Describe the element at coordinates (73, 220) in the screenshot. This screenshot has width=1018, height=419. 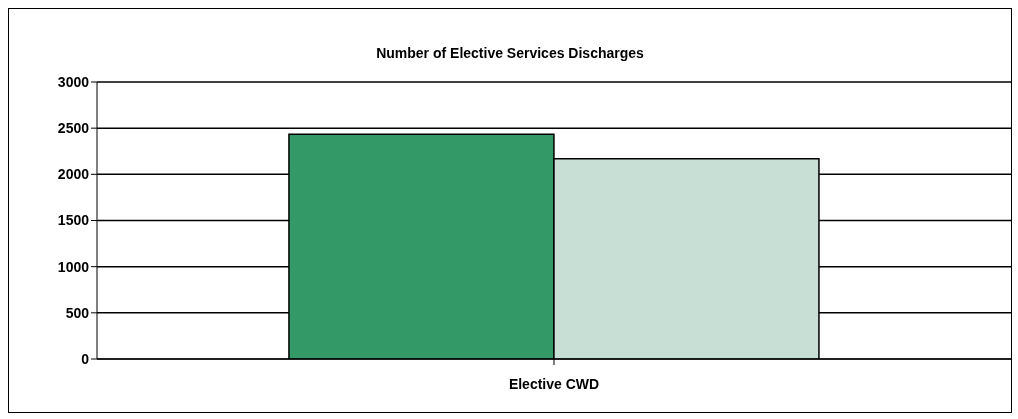
I see `y-tick-label: 1500` at that location.